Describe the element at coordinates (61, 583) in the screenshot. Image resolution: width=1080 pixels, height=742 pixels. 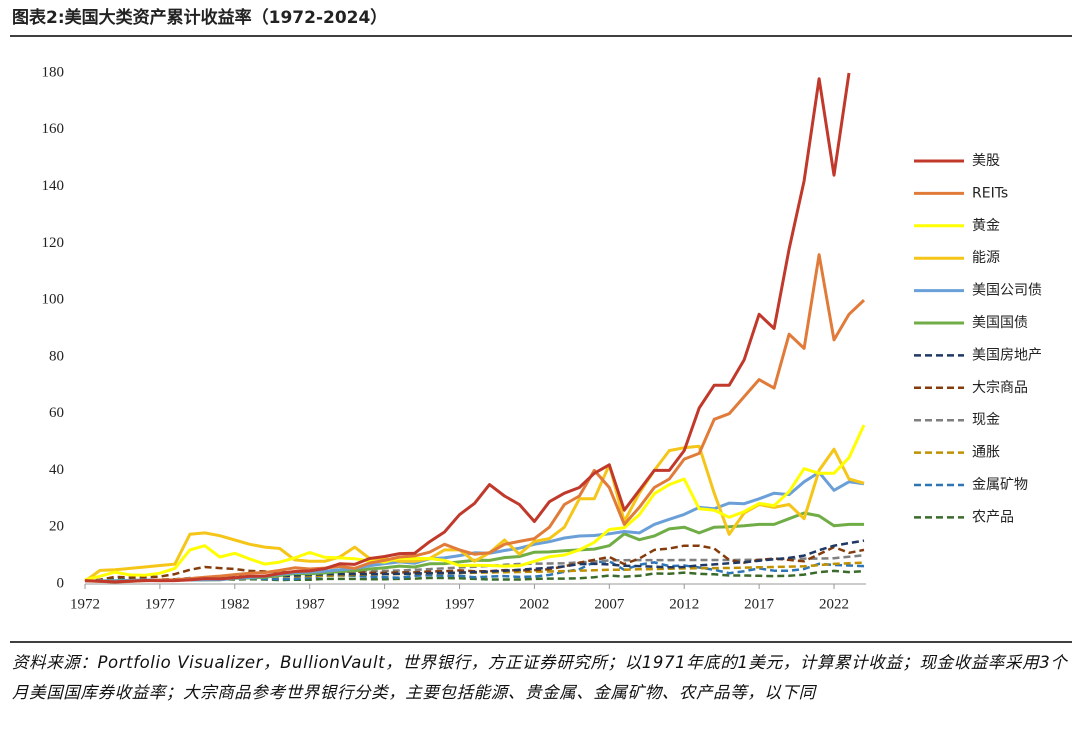
I see `y-tick-label: 0` at that location.